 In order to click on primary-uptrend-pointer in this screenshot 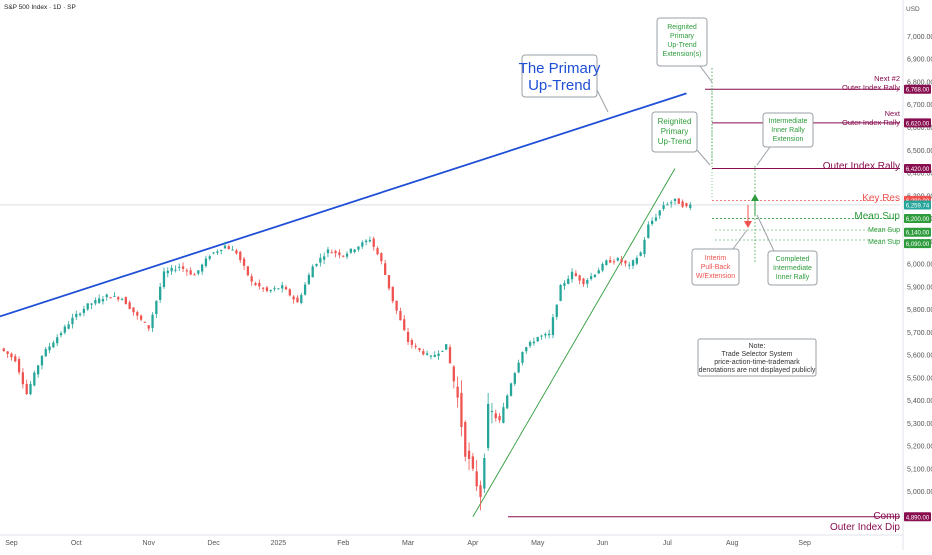, I will do `click(602, 101)`.